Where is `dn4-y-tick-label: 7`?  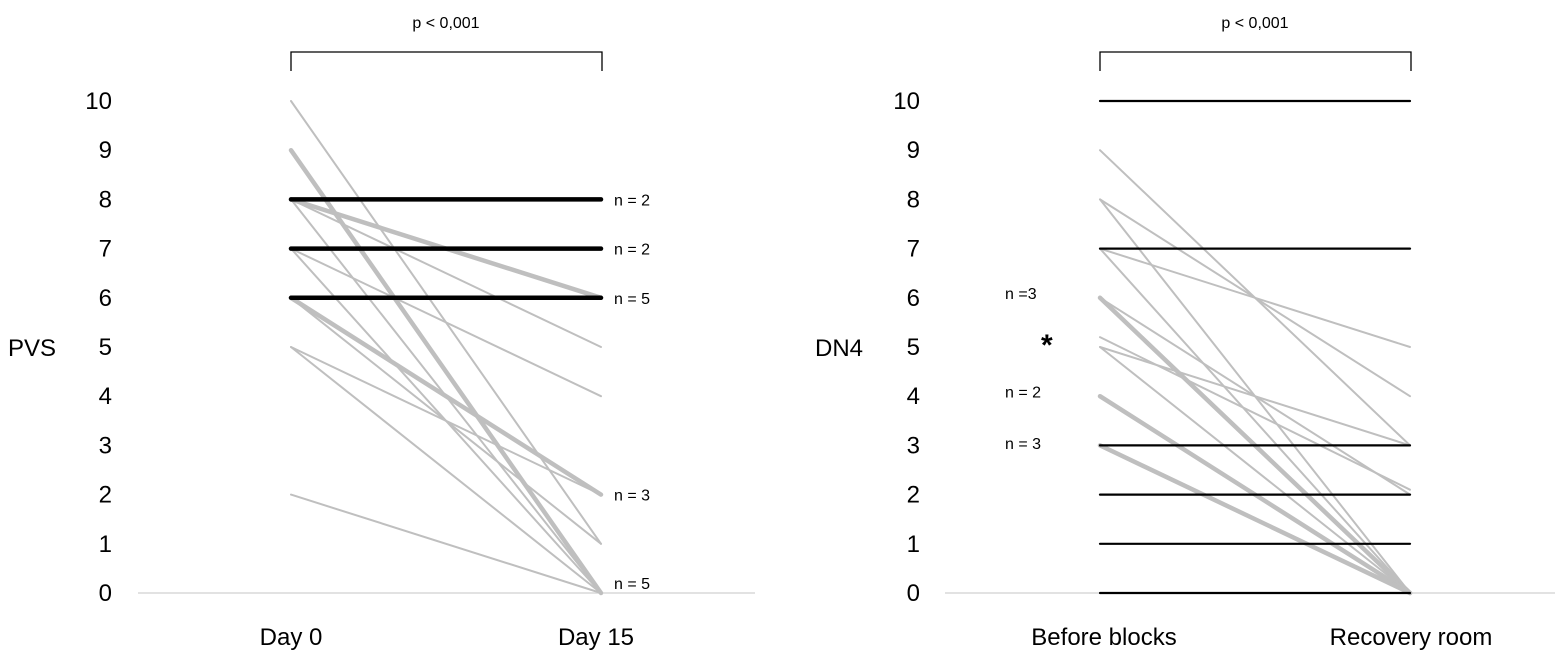
dn4-y-tick-label: 7 is located at coordinates (913, 249).